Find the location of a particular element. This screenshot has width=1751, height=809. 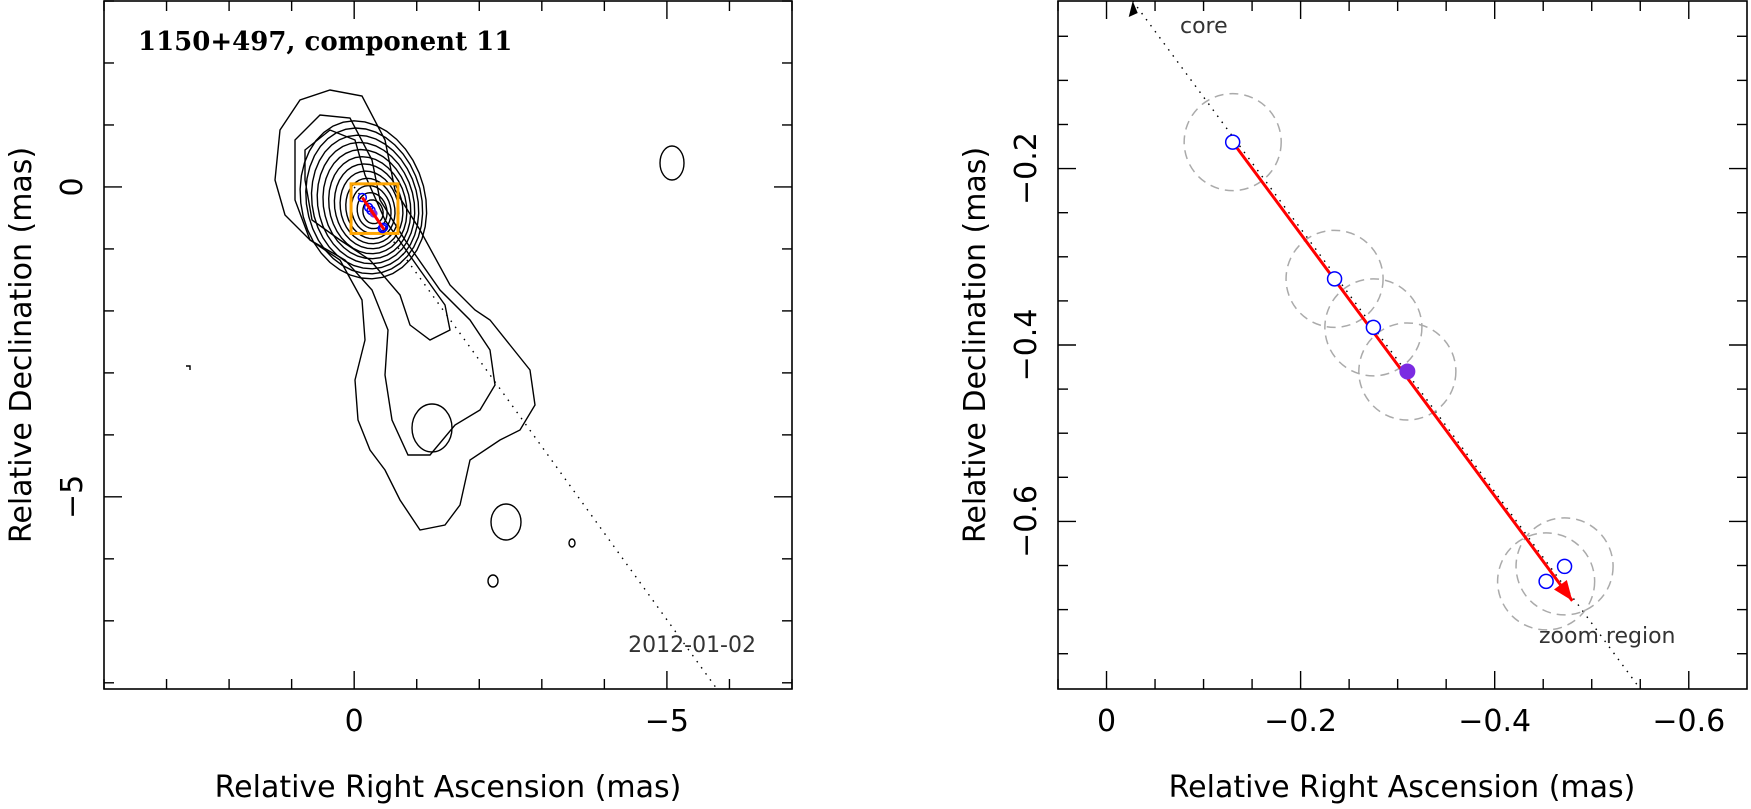

y-tick-label: −0.6 is located at coordinates (1026, 521).